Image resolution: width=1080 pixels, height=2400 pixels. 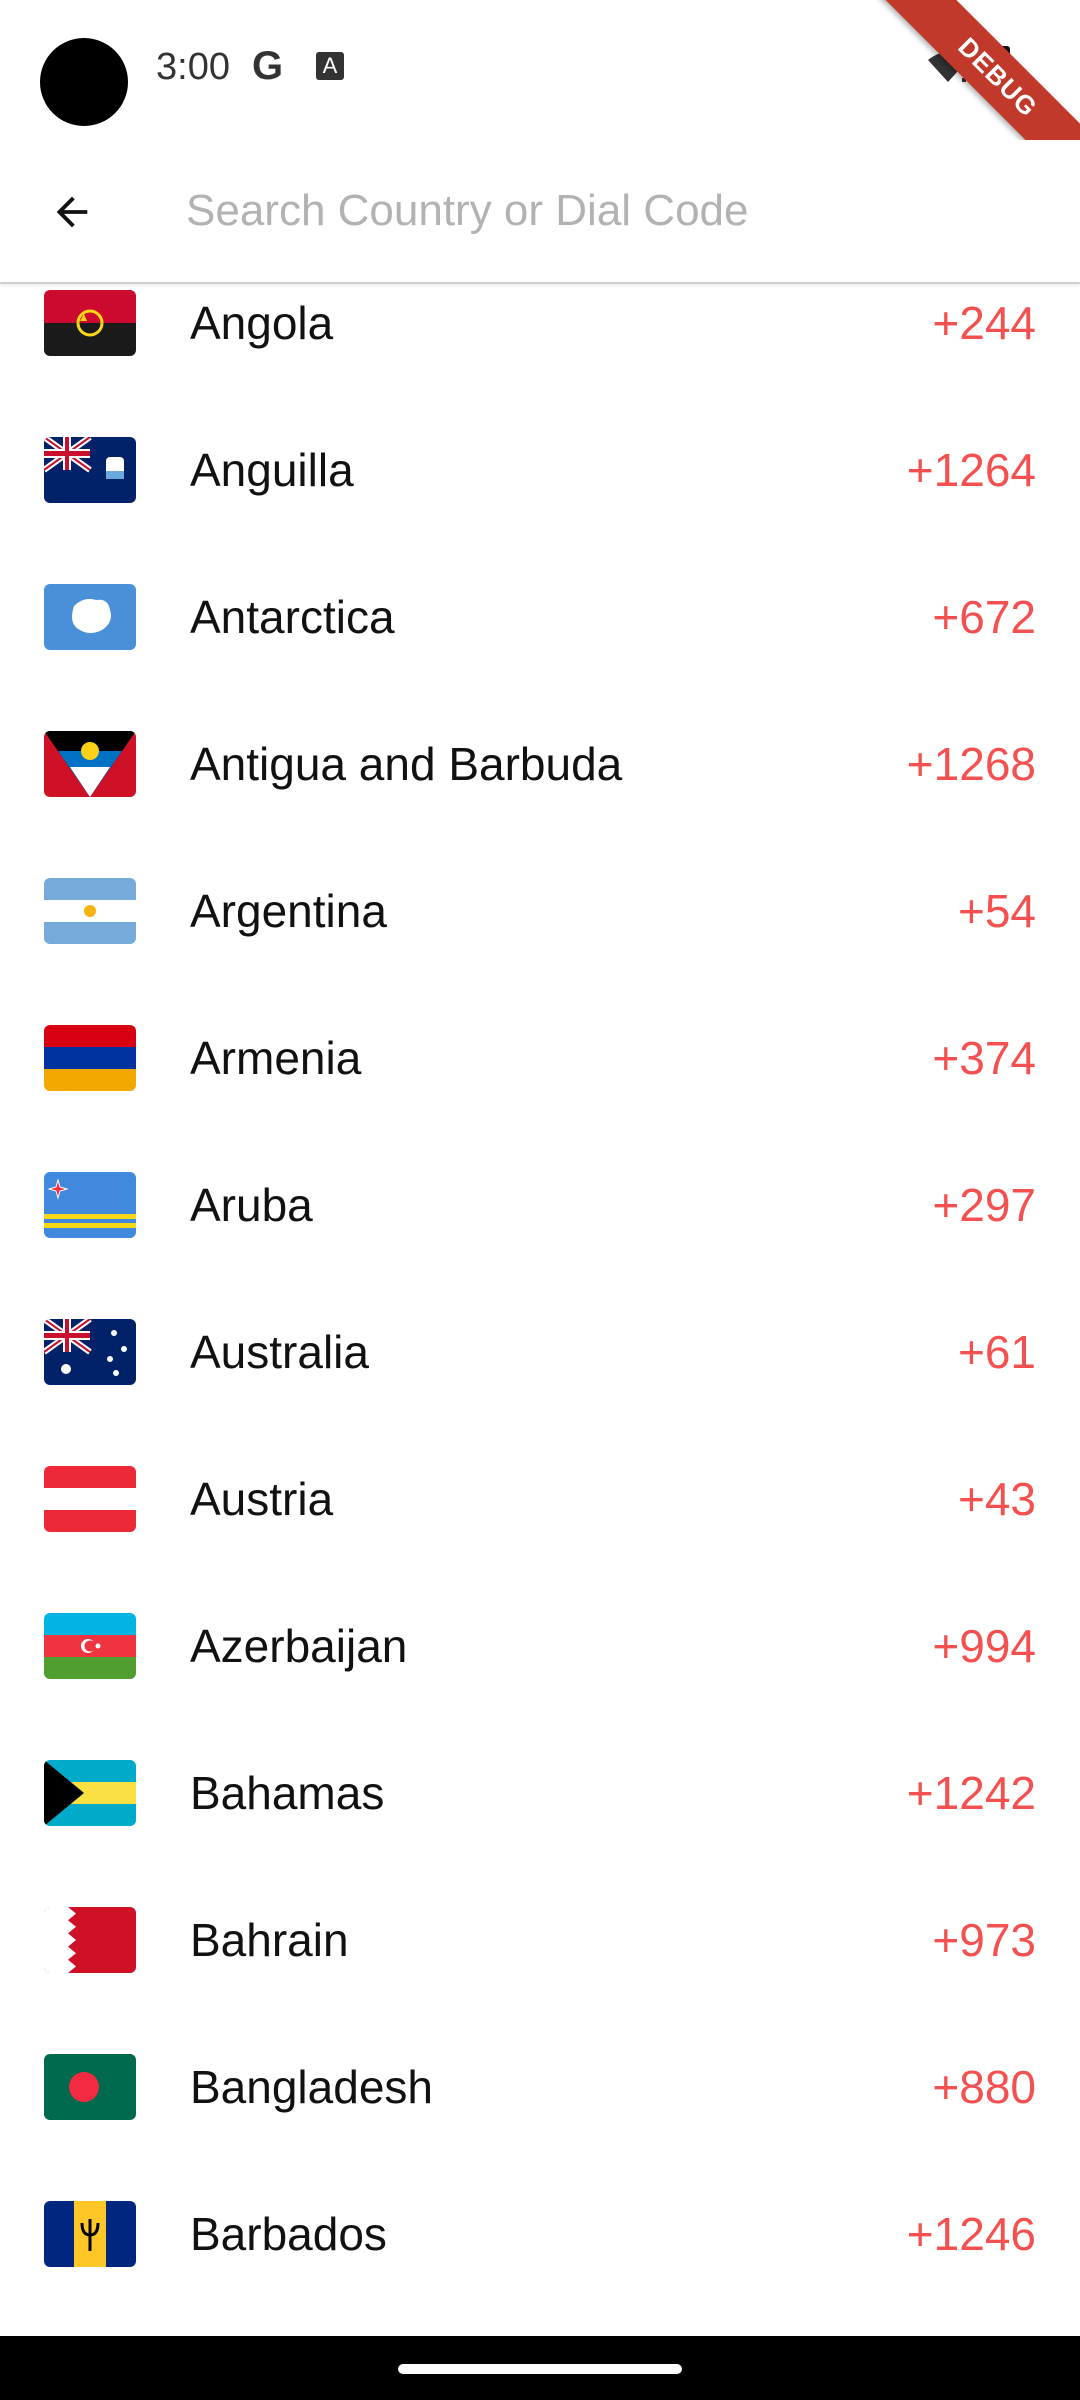 I want to click on flag-bahrain-icon, so click(x=90, y=1940).